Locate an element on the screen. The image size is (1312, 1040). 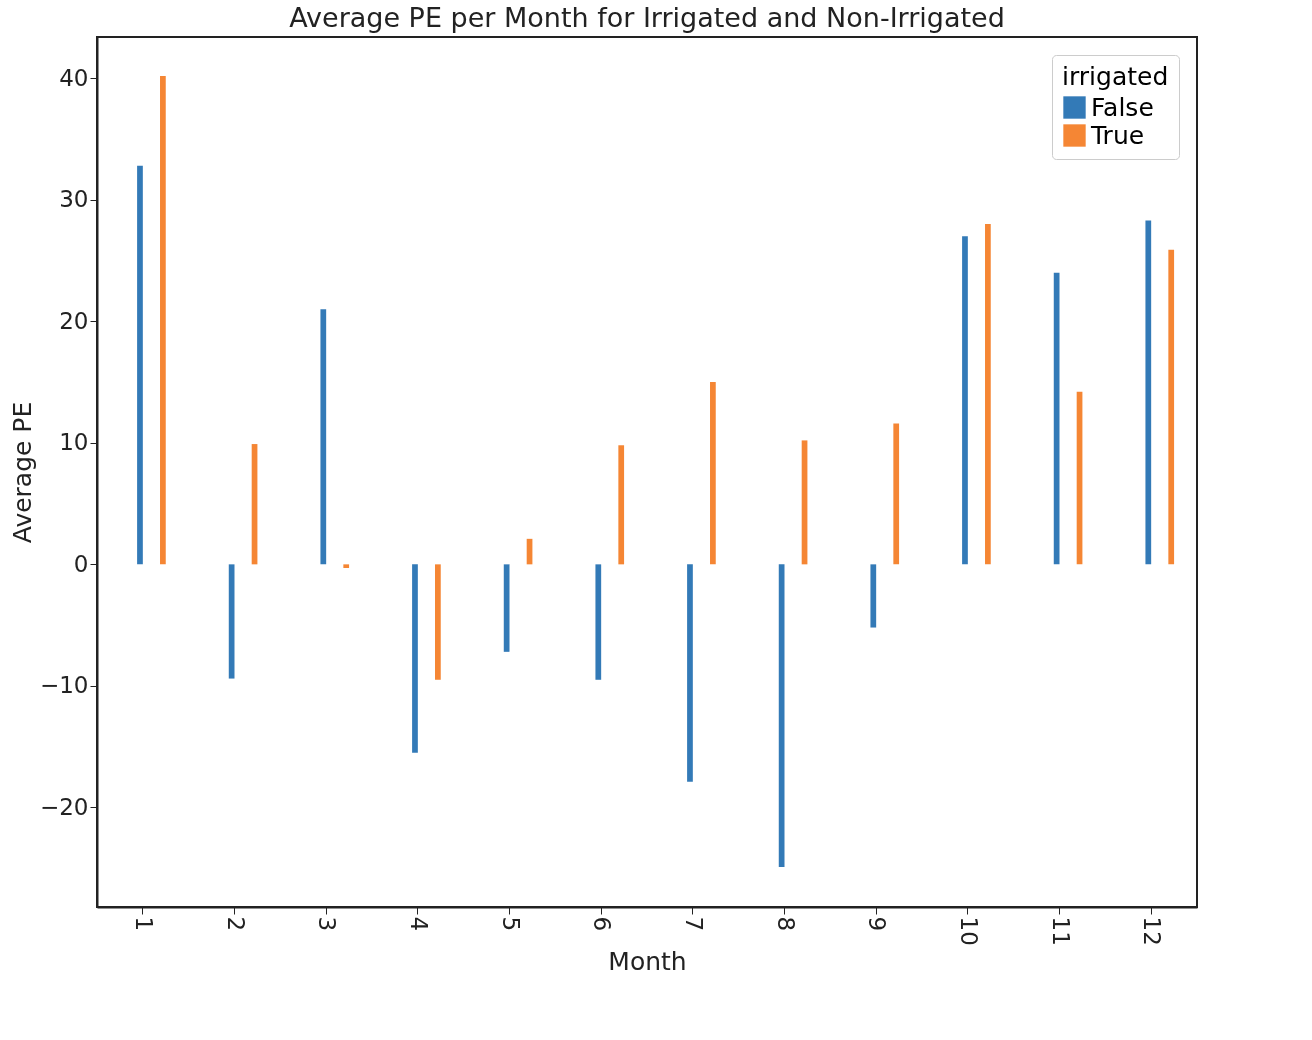
x-tick-label: 6 is located at coordinates (602, 924).